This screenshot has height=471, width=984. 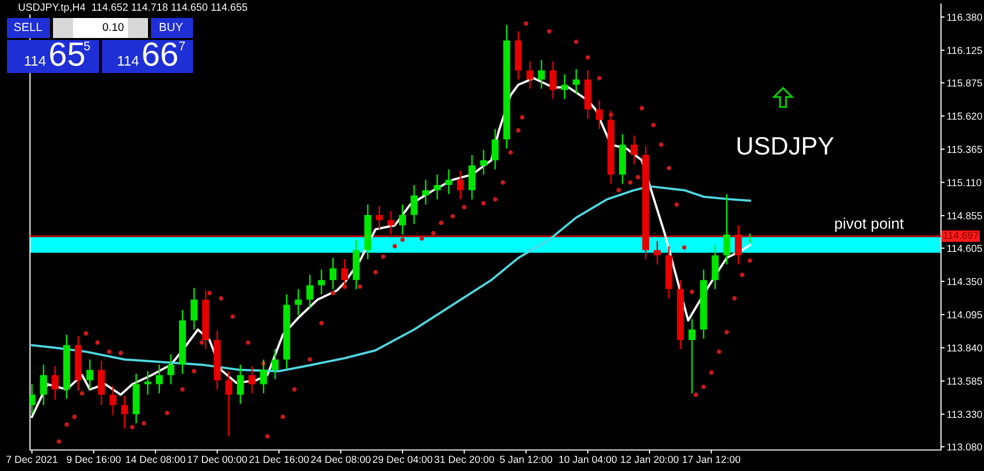 What do you see at coordinates (113, 27) in the screenshot?
I see `annotation: 0.10` at bounding box center [113, 27].